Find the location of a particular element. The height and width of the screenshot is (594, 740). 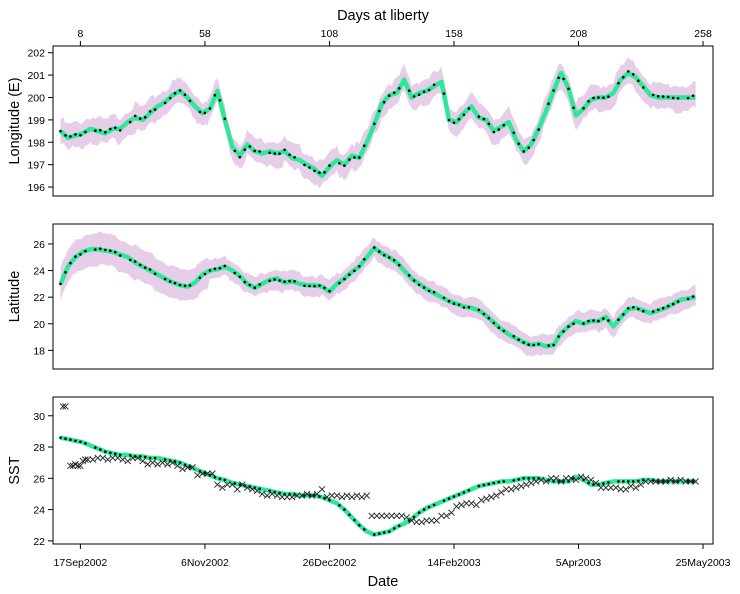

y-tick-label: 30 is located at coordinates (39, 417).